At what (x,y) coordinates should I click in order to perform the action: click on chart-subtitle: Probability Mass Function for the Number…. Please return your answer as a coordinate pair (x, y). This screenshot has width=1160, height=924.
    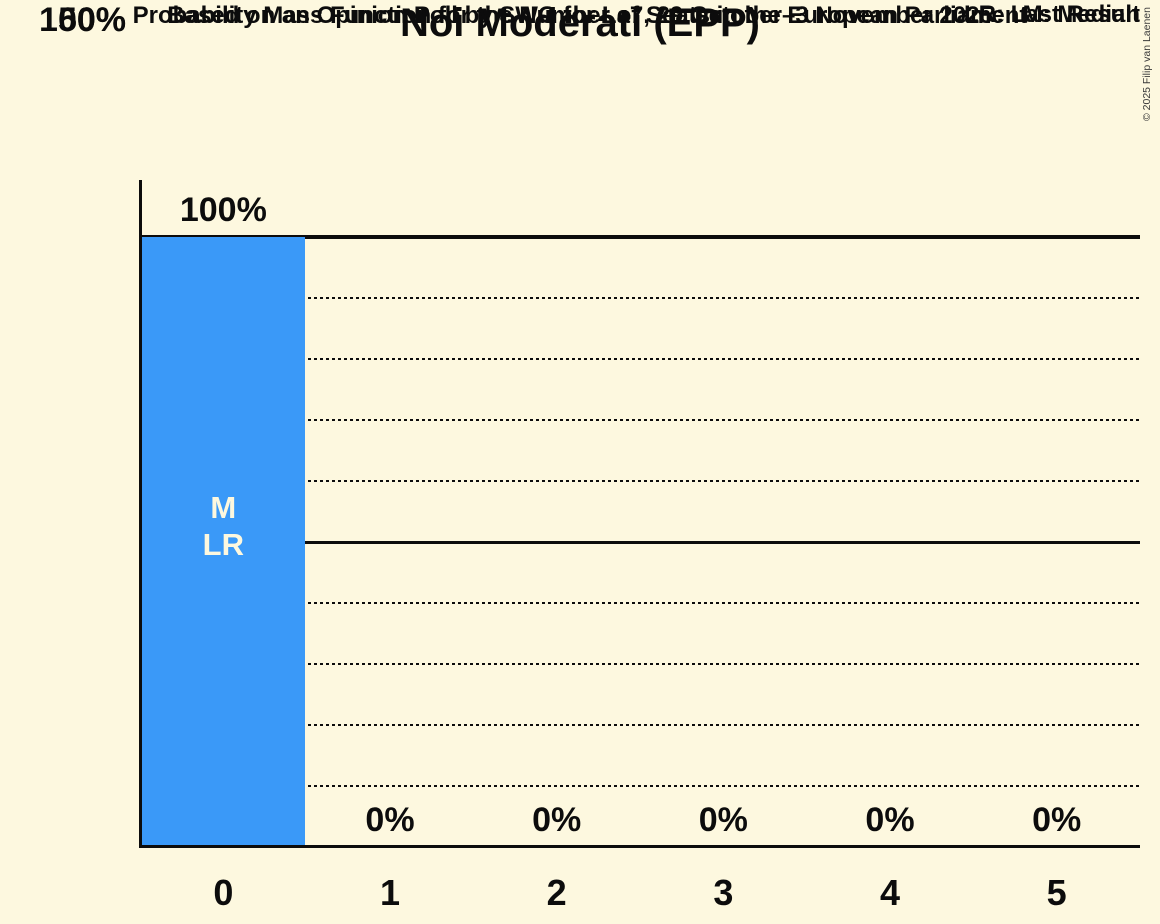
    Looking at the image, I should click on (580, 15).